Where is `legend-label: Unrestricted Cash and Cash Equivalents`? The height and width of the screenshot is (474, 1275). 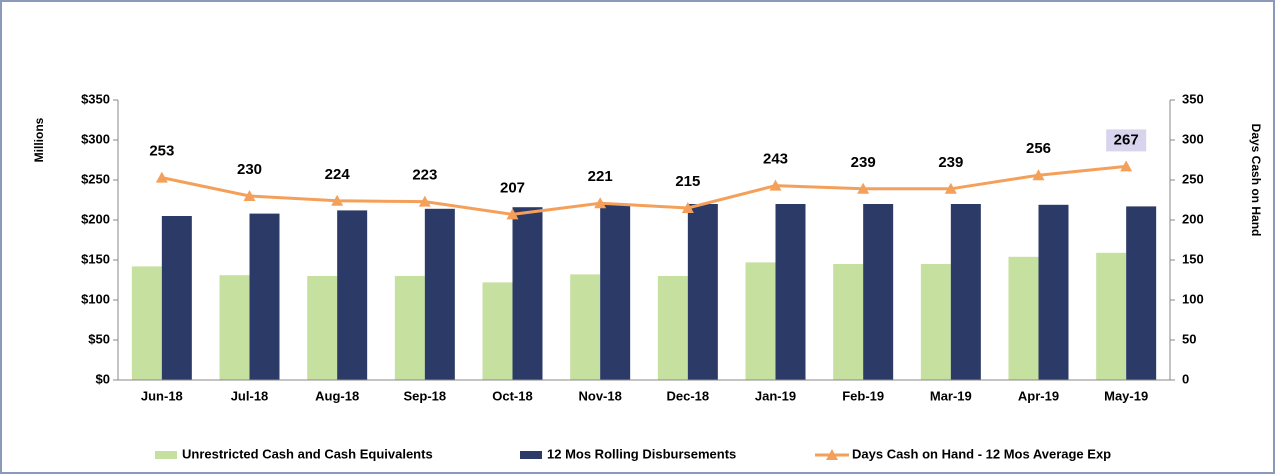 legend-label: Unrestricted Cash and Cash Equivalents is located at coordinates (307, 453).